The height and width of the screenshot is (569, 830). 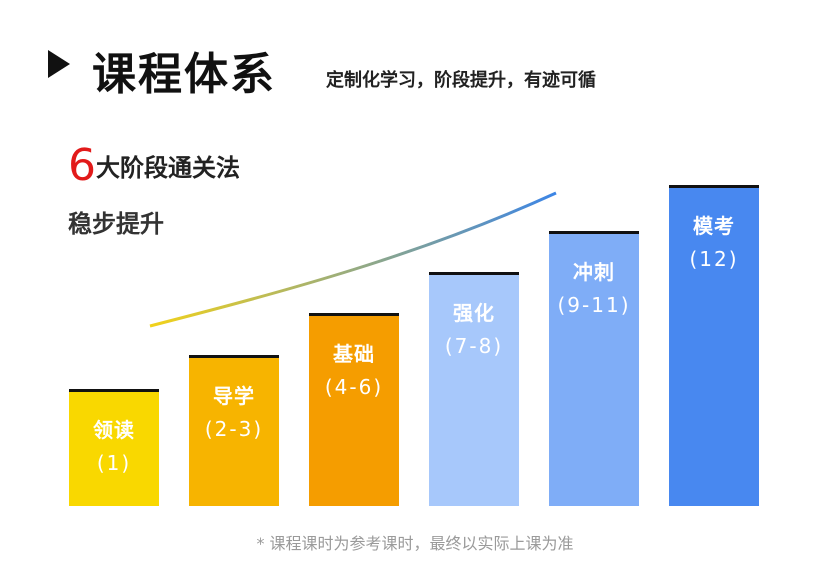 What do you see at coordinates (714, 259) in the screenshot?
I see `stage-range: (12)` at bounding box center [714, 259].